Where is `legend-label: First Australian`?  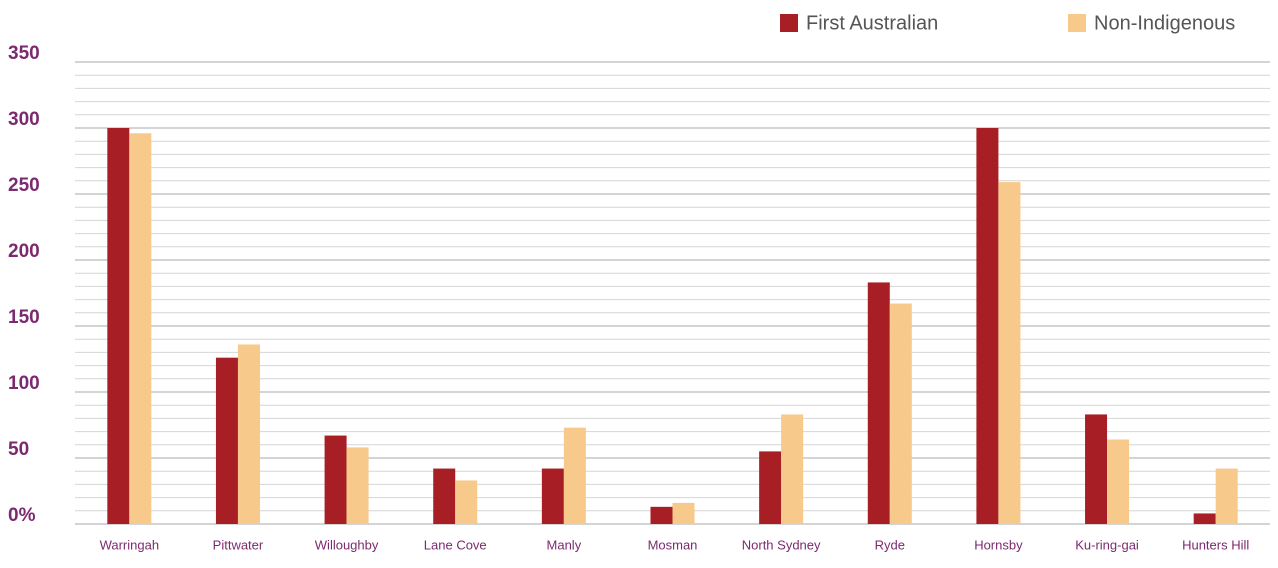
legend-label: First Australian is located at coordinates (872, 23).